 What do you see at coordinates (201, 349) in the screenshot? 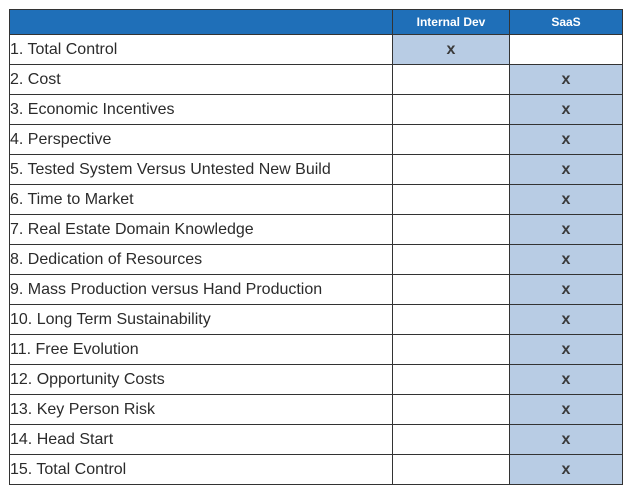
I see `row-label: 11. Free Evolution` at bounding box center [201, 349].